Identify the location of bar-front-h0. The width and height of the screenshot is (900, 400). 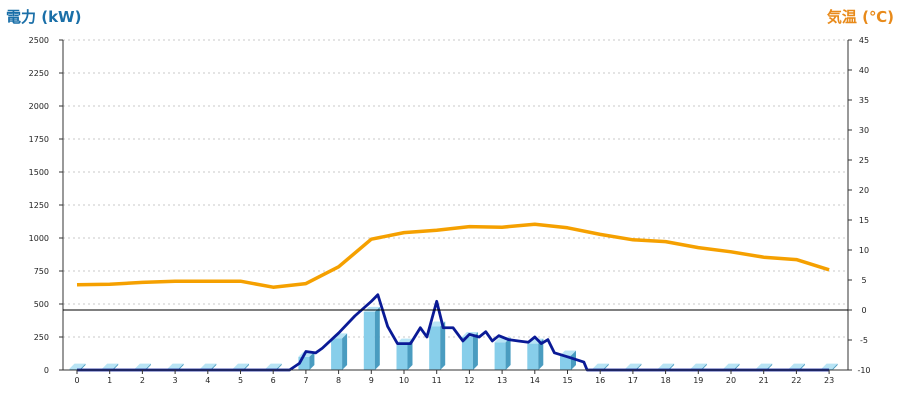
(75, 369).